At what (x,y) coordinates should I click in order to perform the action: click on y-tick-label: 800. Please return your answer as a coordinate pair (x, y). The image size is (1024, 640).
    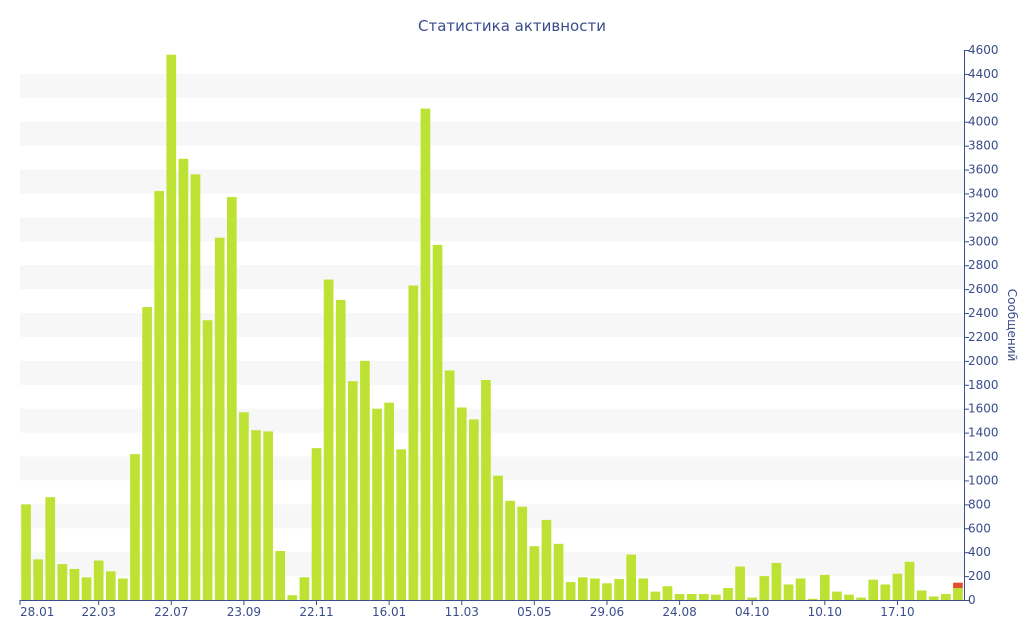
    Looking at the image, I should click on (979, 504).